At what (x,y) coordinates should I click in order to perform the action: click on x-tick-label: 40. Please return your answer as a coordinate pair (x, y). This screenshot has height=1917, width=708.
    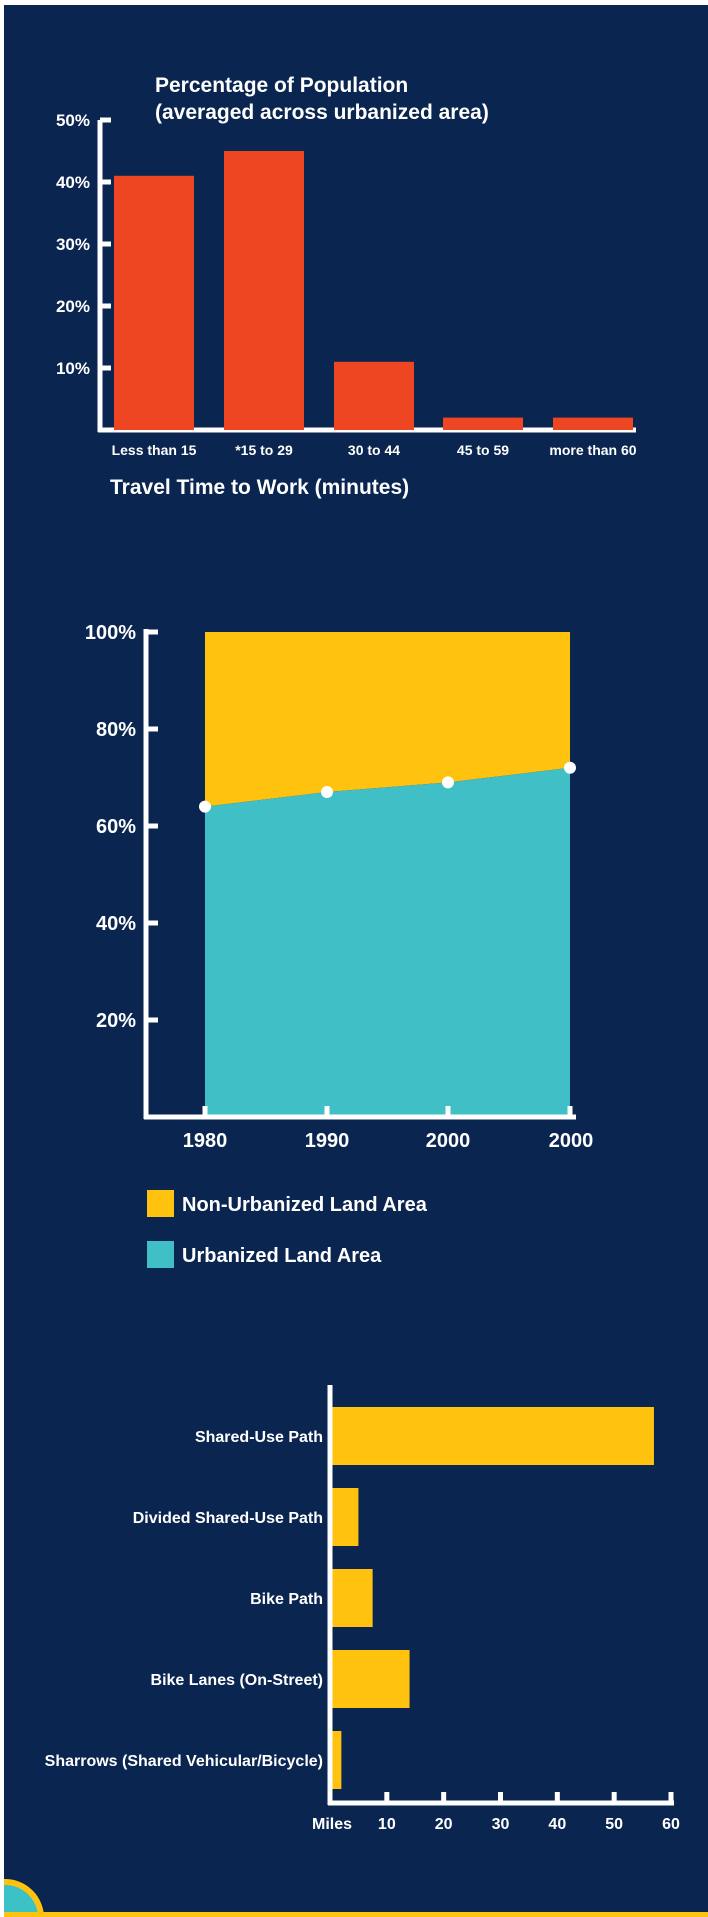
    Looking at the image, I should click on (557, 1824).